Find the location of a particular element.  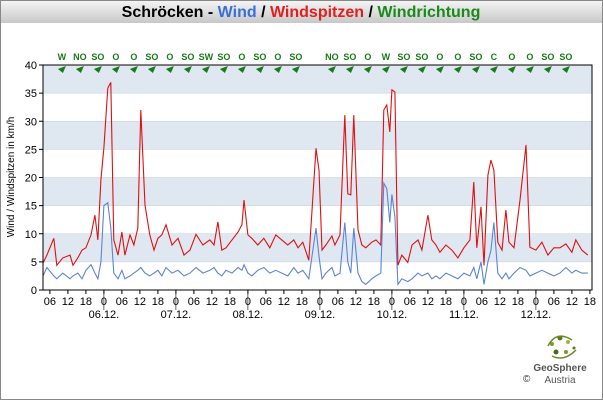

date-label: 09.12. is located at coordinates (320, 315).